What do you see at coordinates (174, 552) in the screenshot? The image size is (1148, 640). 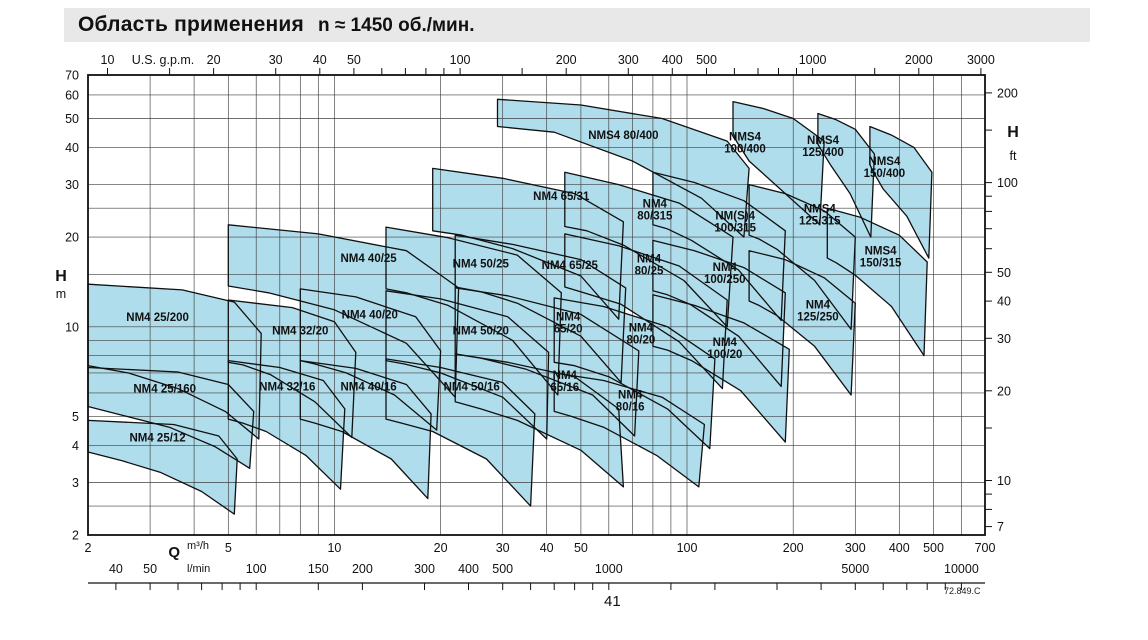 I see `flow-axis-symbol: Q` at bounding box center [174, 552].